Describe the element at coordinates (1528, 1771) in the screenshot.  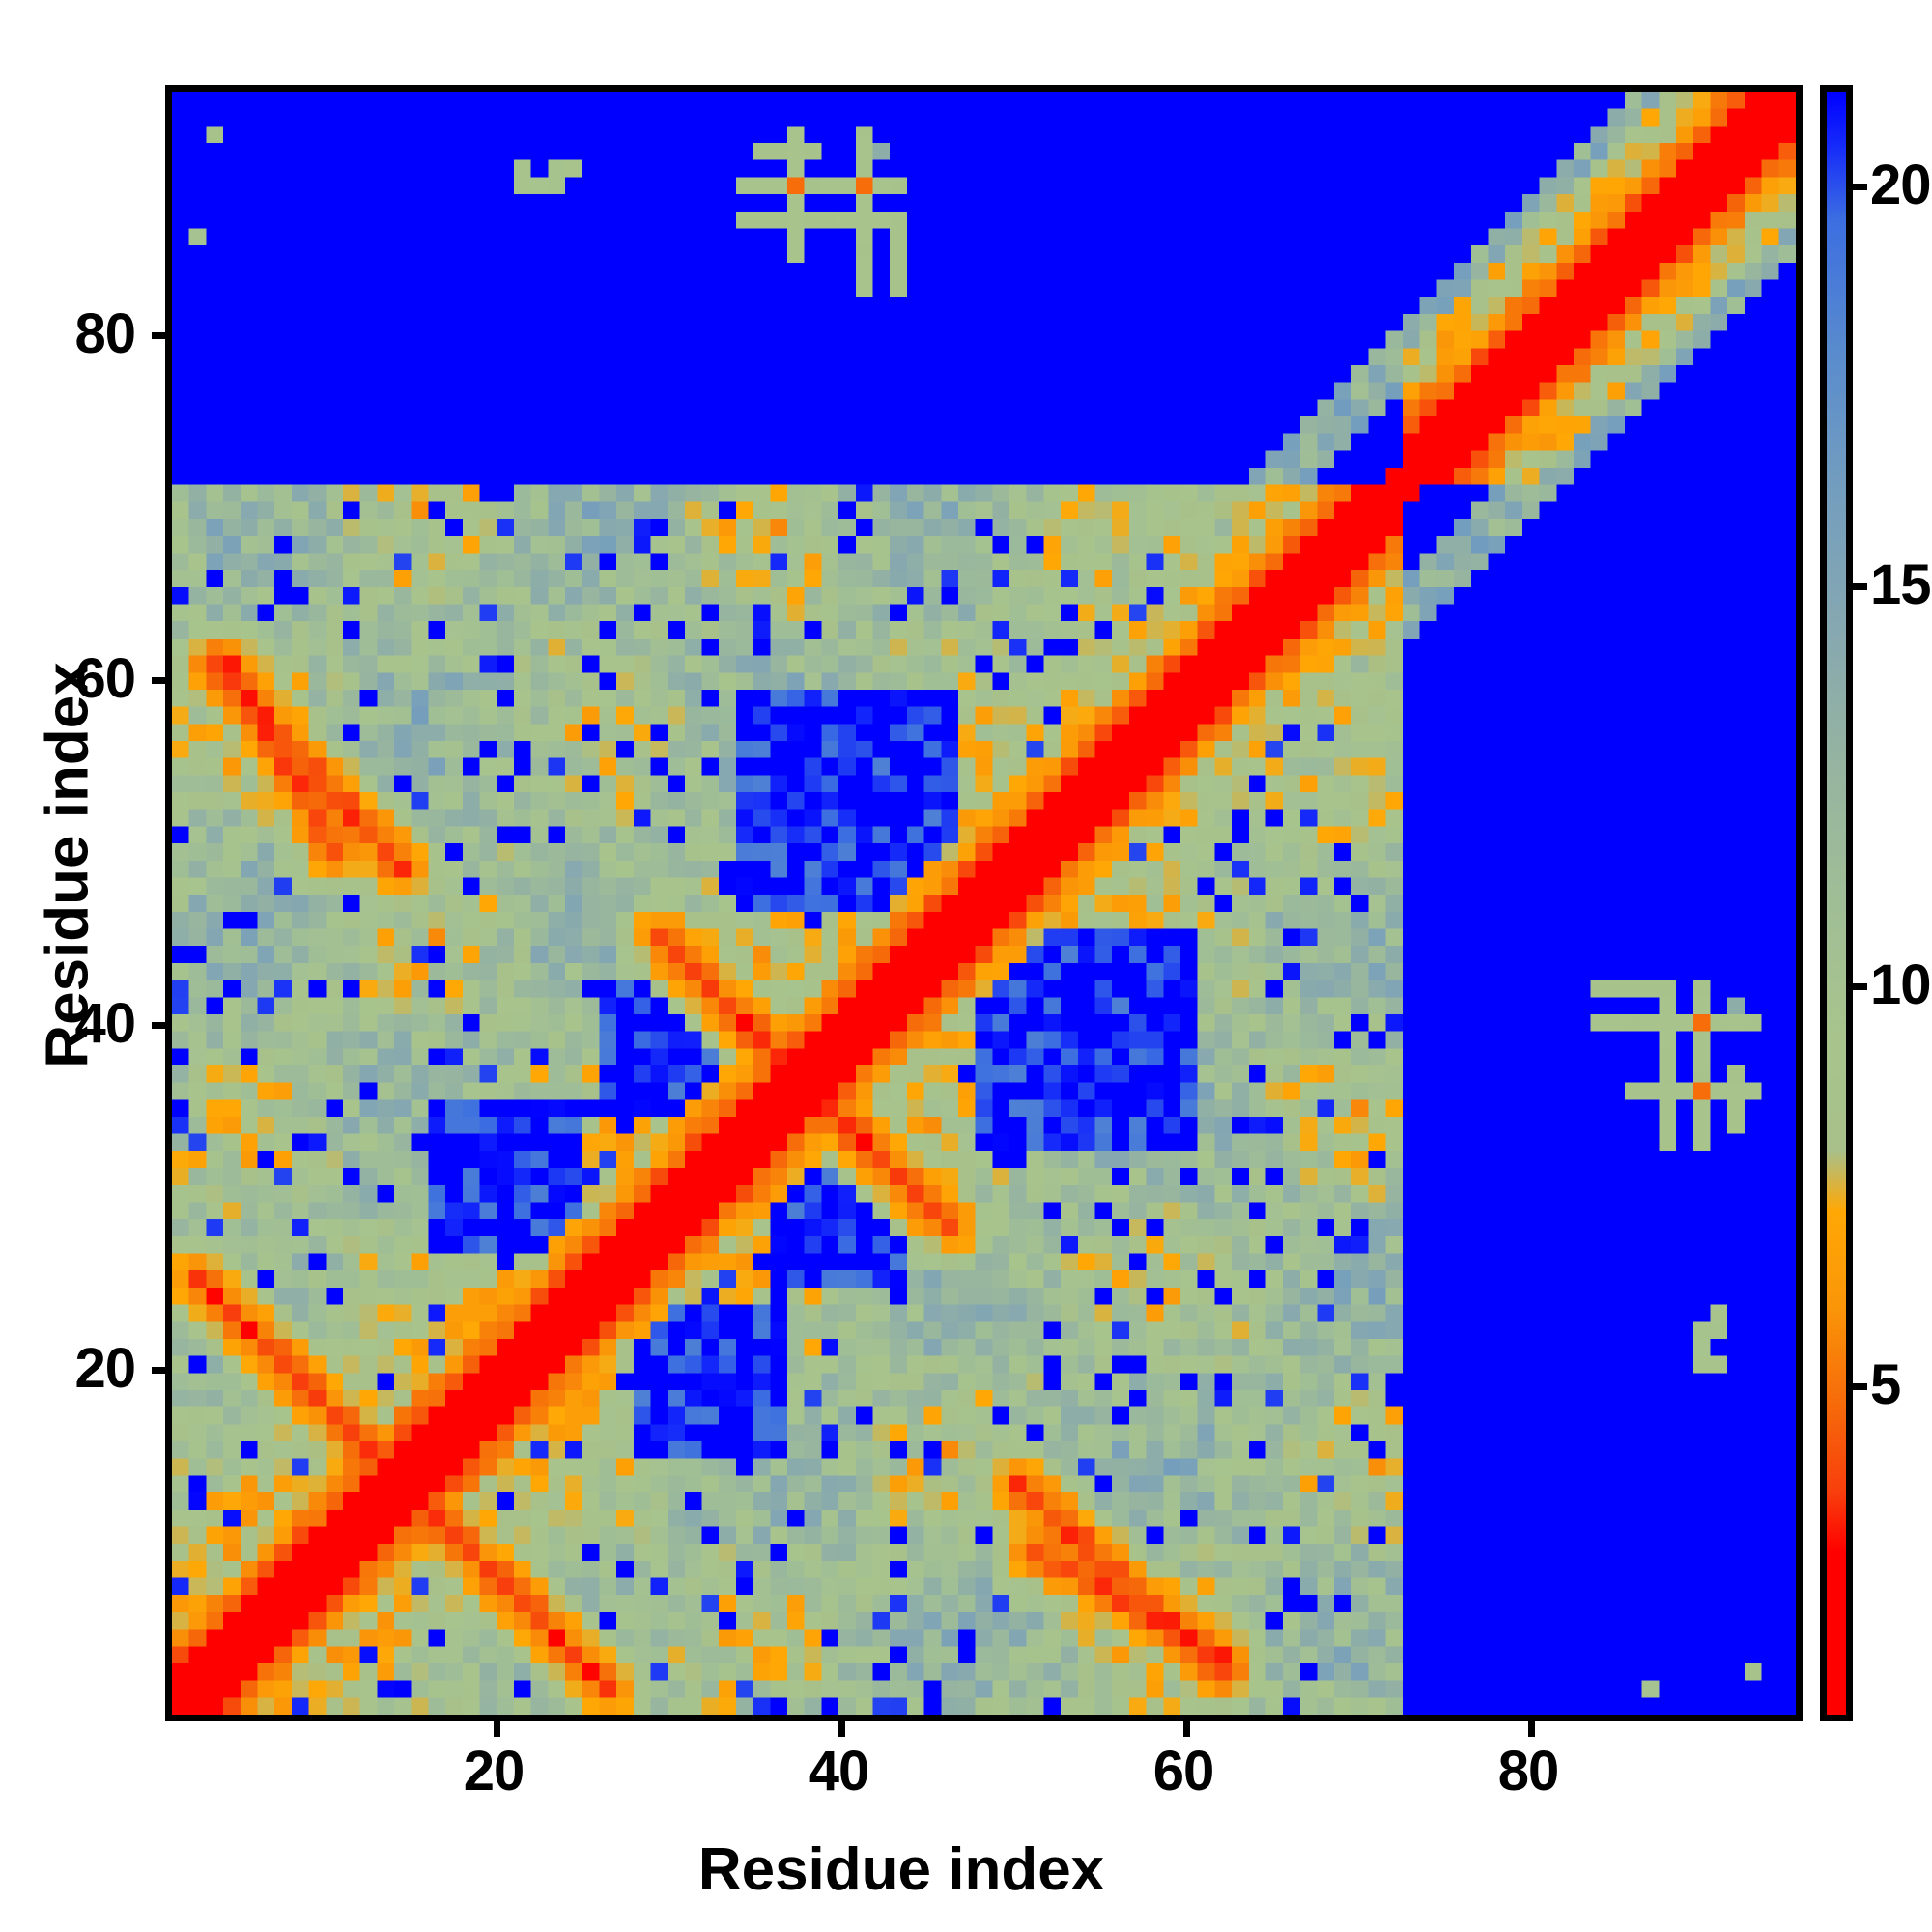
I see `xtick-label-80: 80` at that location.